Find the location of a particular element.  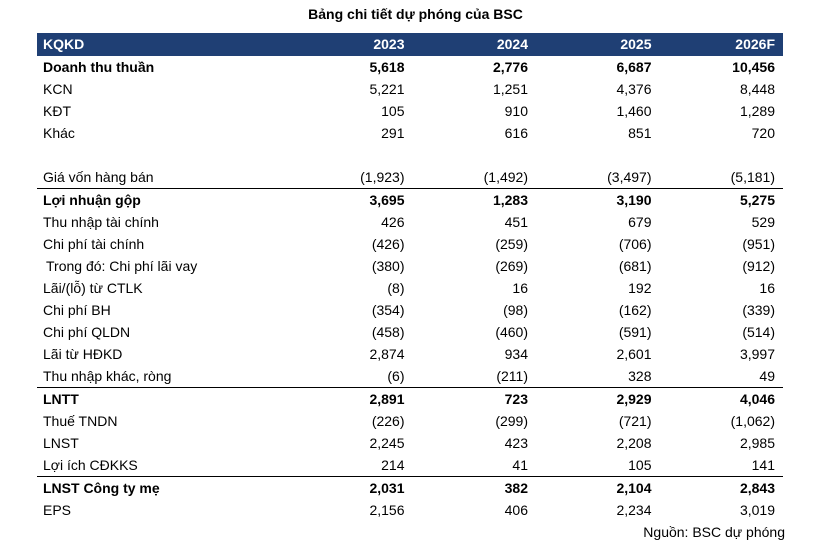

table-row: Lãi từ HĐKD 2,874 934 2,601 3,997 is located at coordinates (410, 354).